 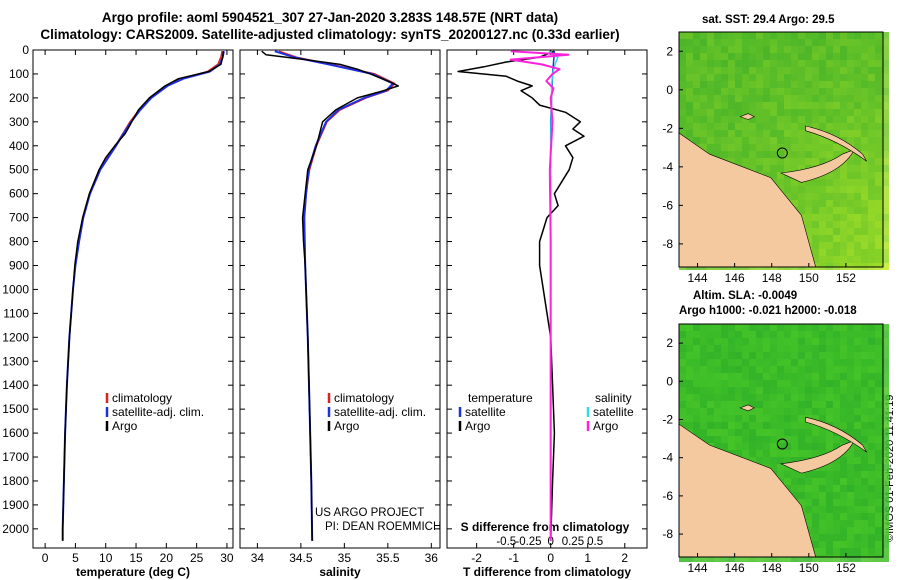 What do you see at coordinates (15, 289) in the screenshot?
I see `depth-tick-label: 1000` at bounding box center [15, 289].